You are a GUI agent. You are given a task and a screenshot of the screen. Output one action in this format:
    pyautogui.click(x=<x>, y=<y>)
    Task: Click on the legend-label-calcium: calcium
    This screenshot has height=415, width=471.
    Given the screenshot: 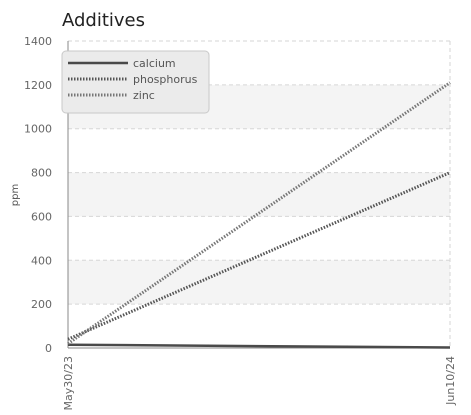 What is the action you would take?
    pyautogui.click(x=154, y=63)
    